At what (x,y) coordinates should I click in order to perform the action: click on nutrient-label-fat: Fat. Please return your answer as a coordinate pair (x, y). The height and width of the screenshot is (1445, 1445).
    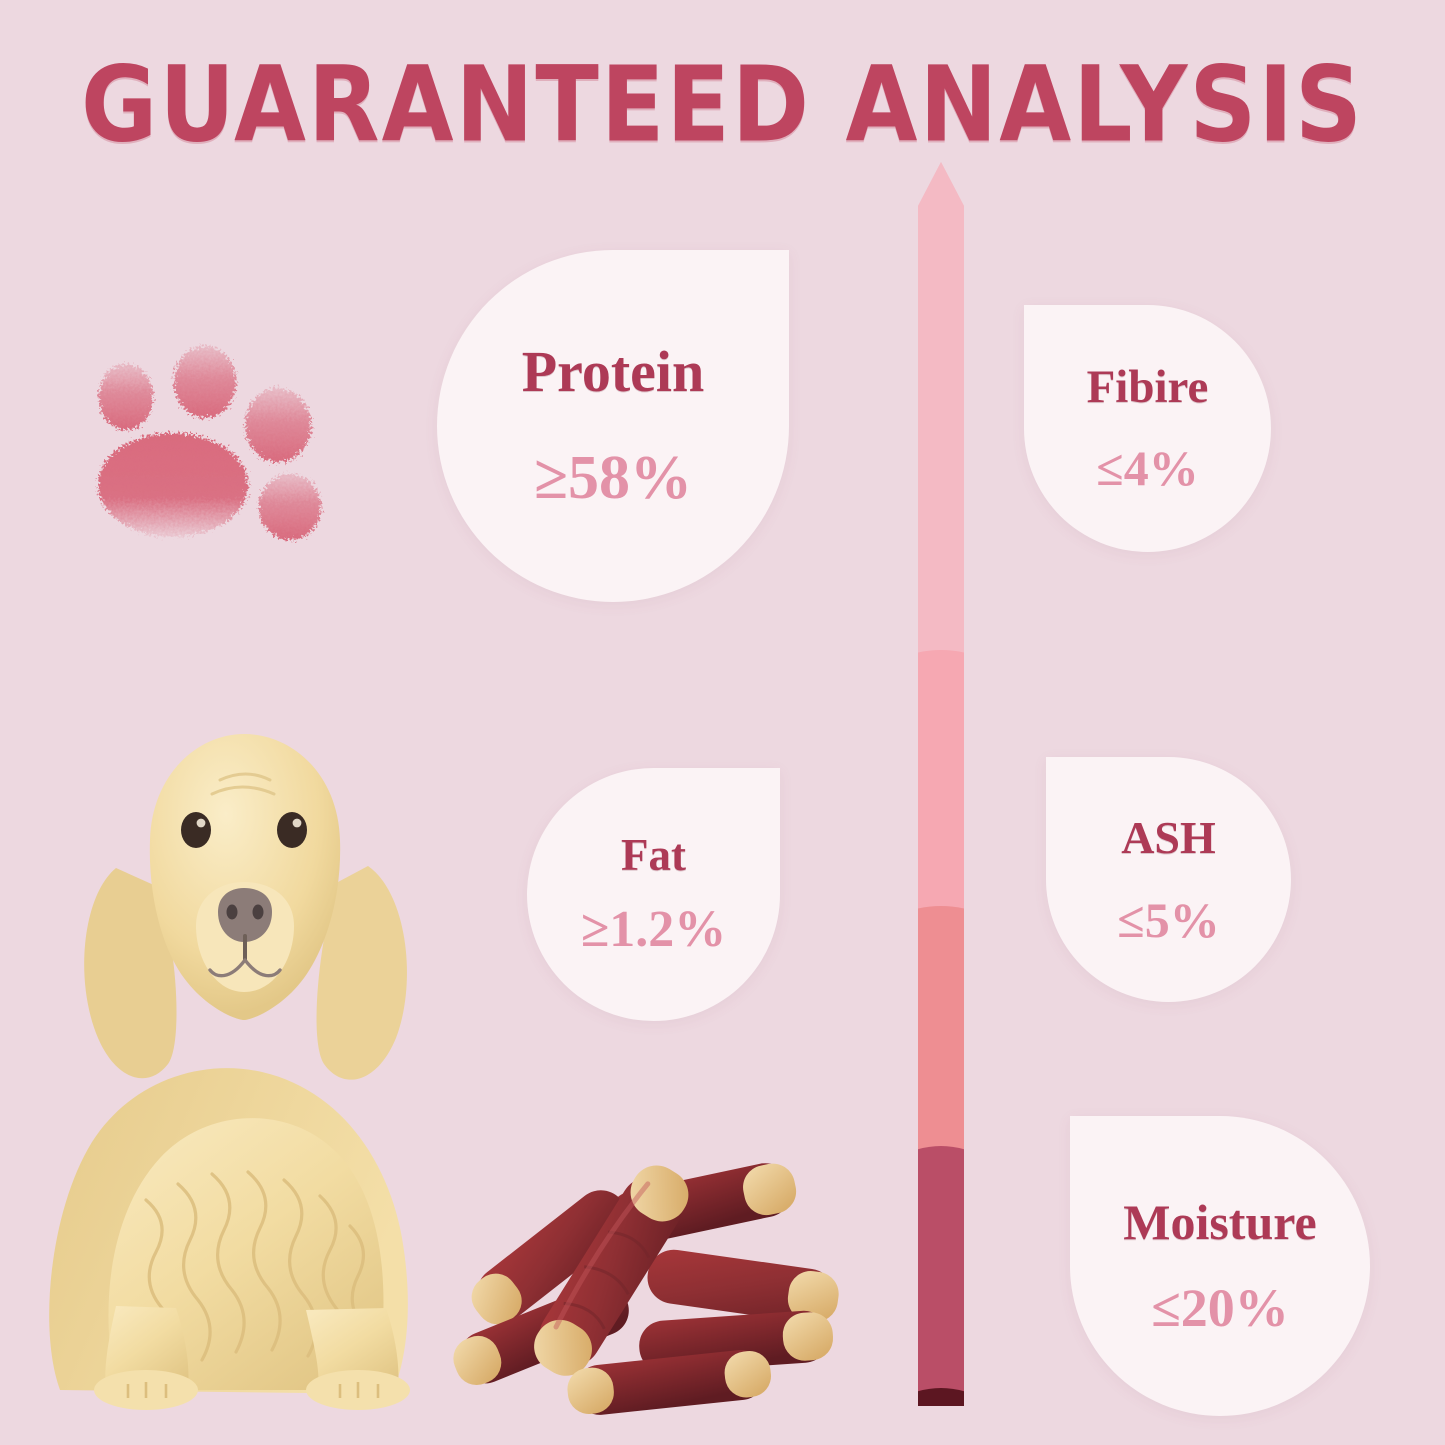
    Looking at the image, I should click on (653, 855).